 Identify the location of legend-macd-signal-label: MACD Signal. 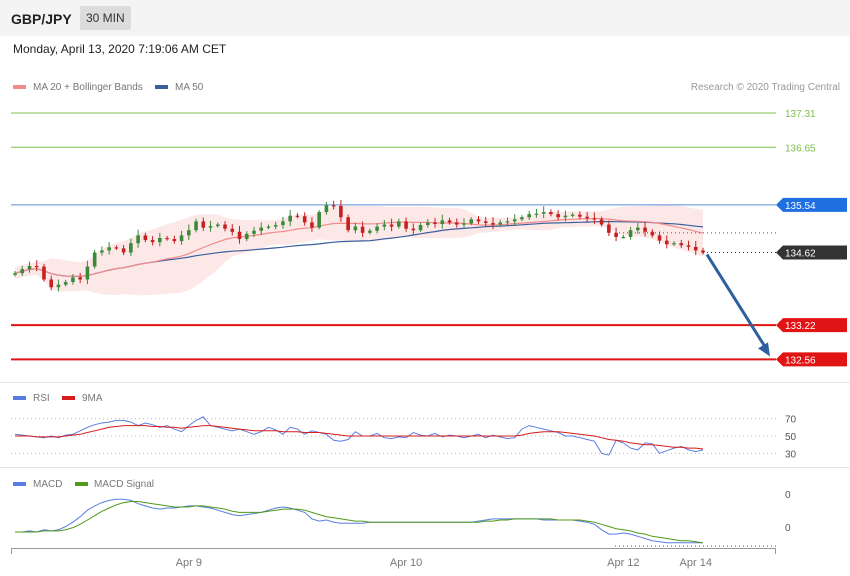
(124, 484).